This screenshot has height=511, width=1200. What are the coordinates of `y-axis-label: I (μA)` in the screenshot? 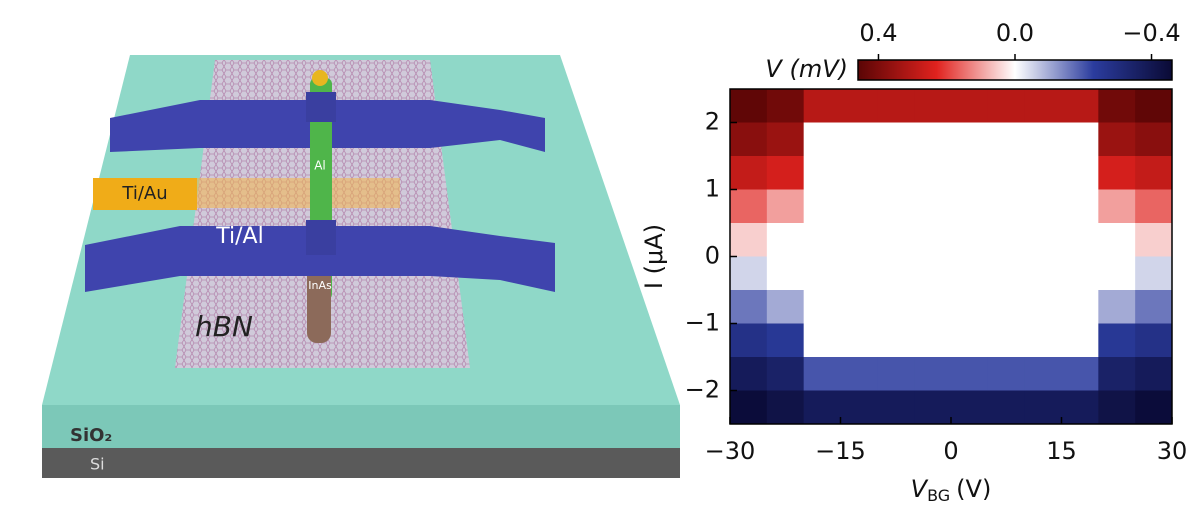 It's located at (654, 256).